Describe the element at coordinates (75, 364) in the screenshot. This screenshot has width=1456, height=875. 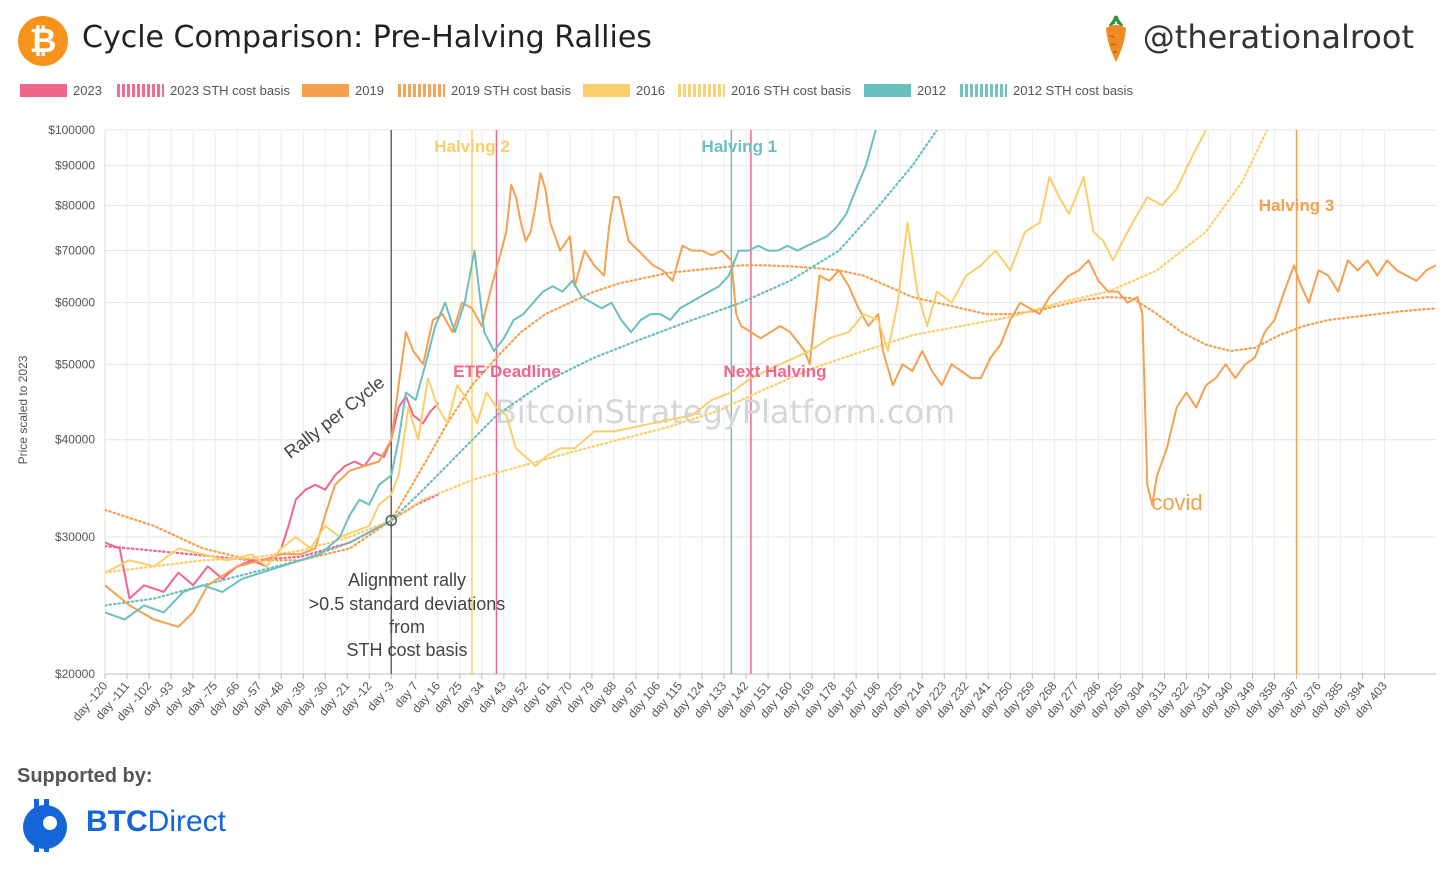
I see `y-tick-label: $50000` at that location.